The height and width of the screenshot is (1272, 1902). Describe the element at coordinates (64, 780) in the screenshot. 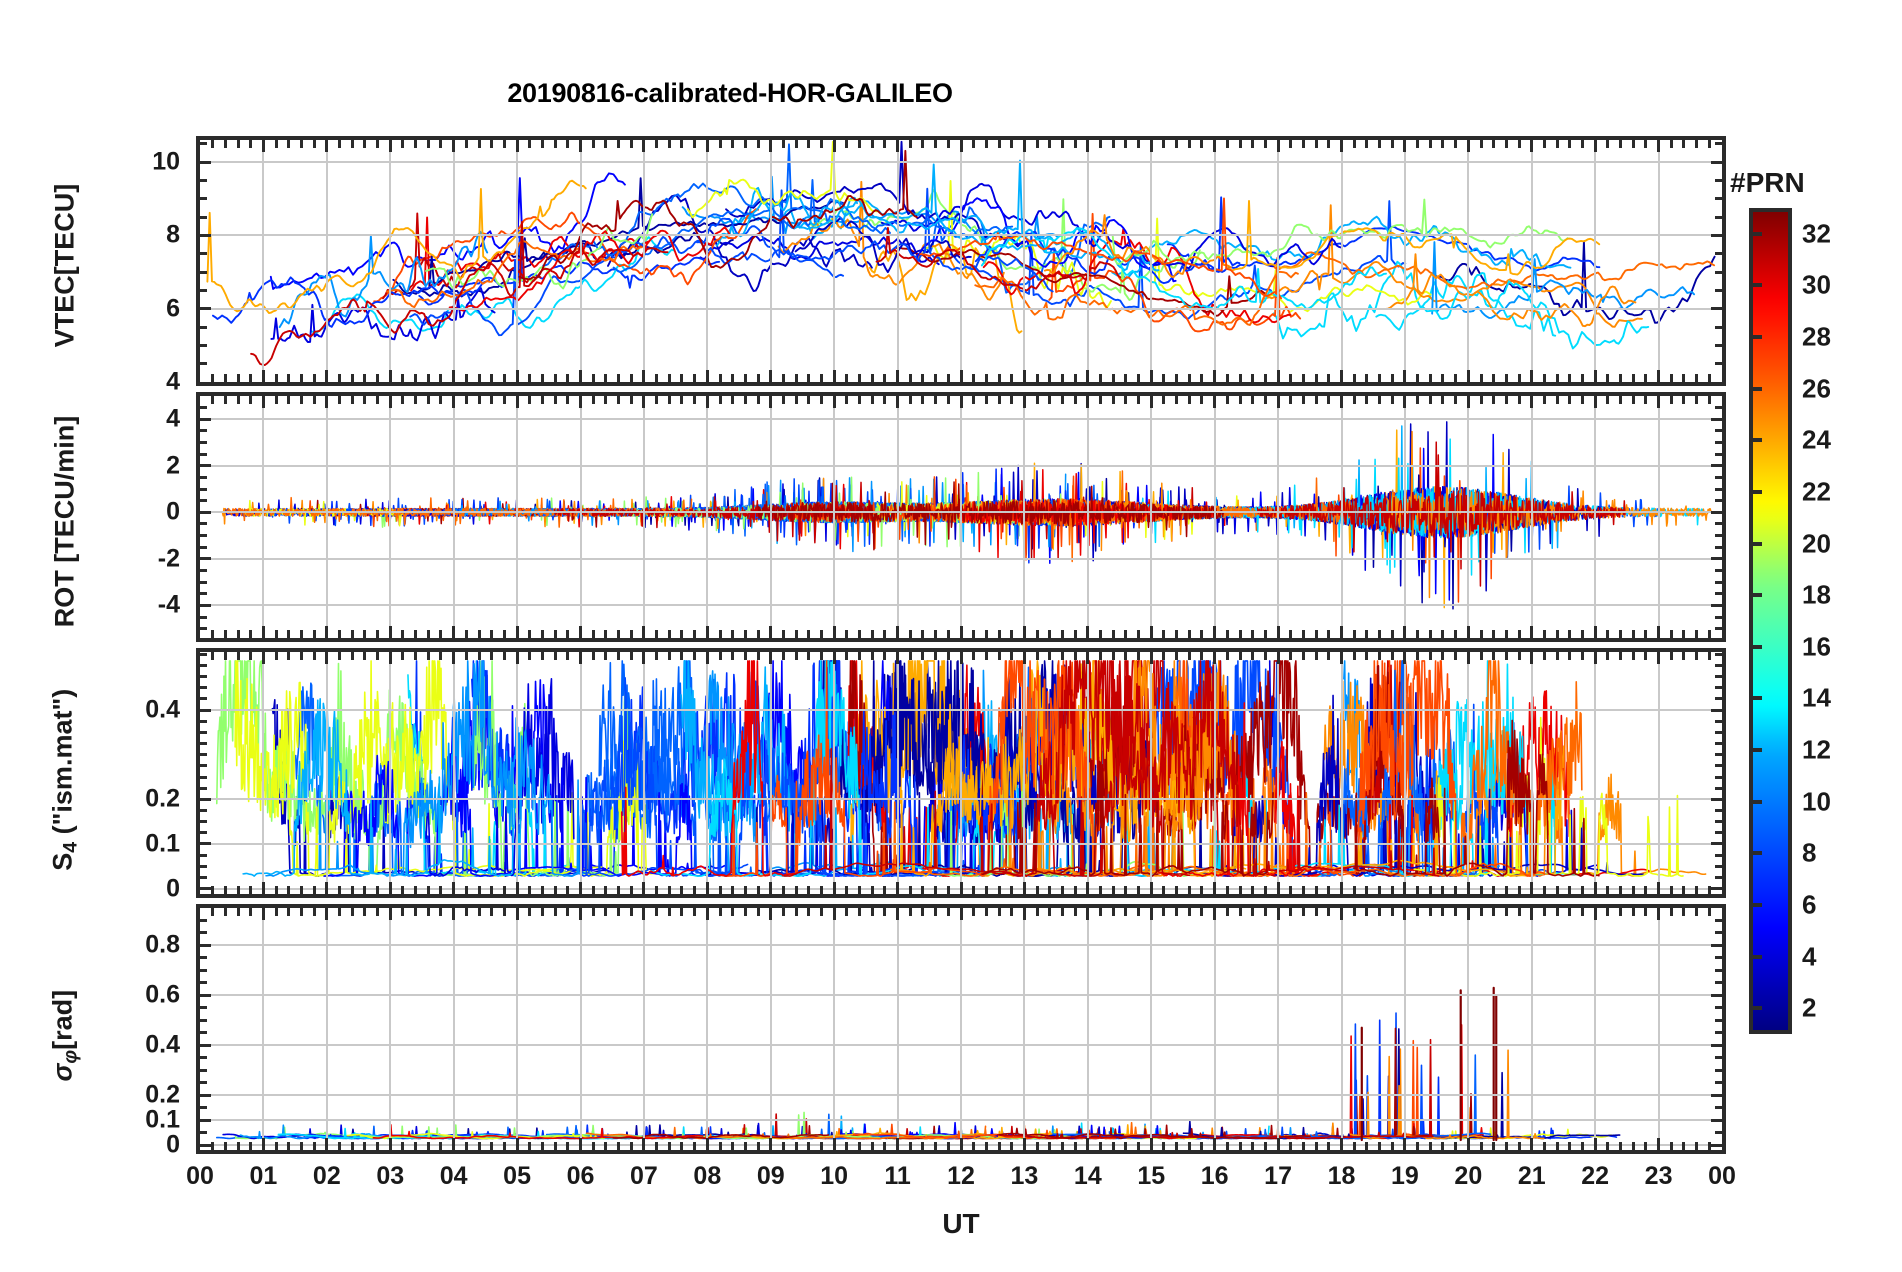

I see `s4-axis-title: S4 ("ism.mat")` at that location.